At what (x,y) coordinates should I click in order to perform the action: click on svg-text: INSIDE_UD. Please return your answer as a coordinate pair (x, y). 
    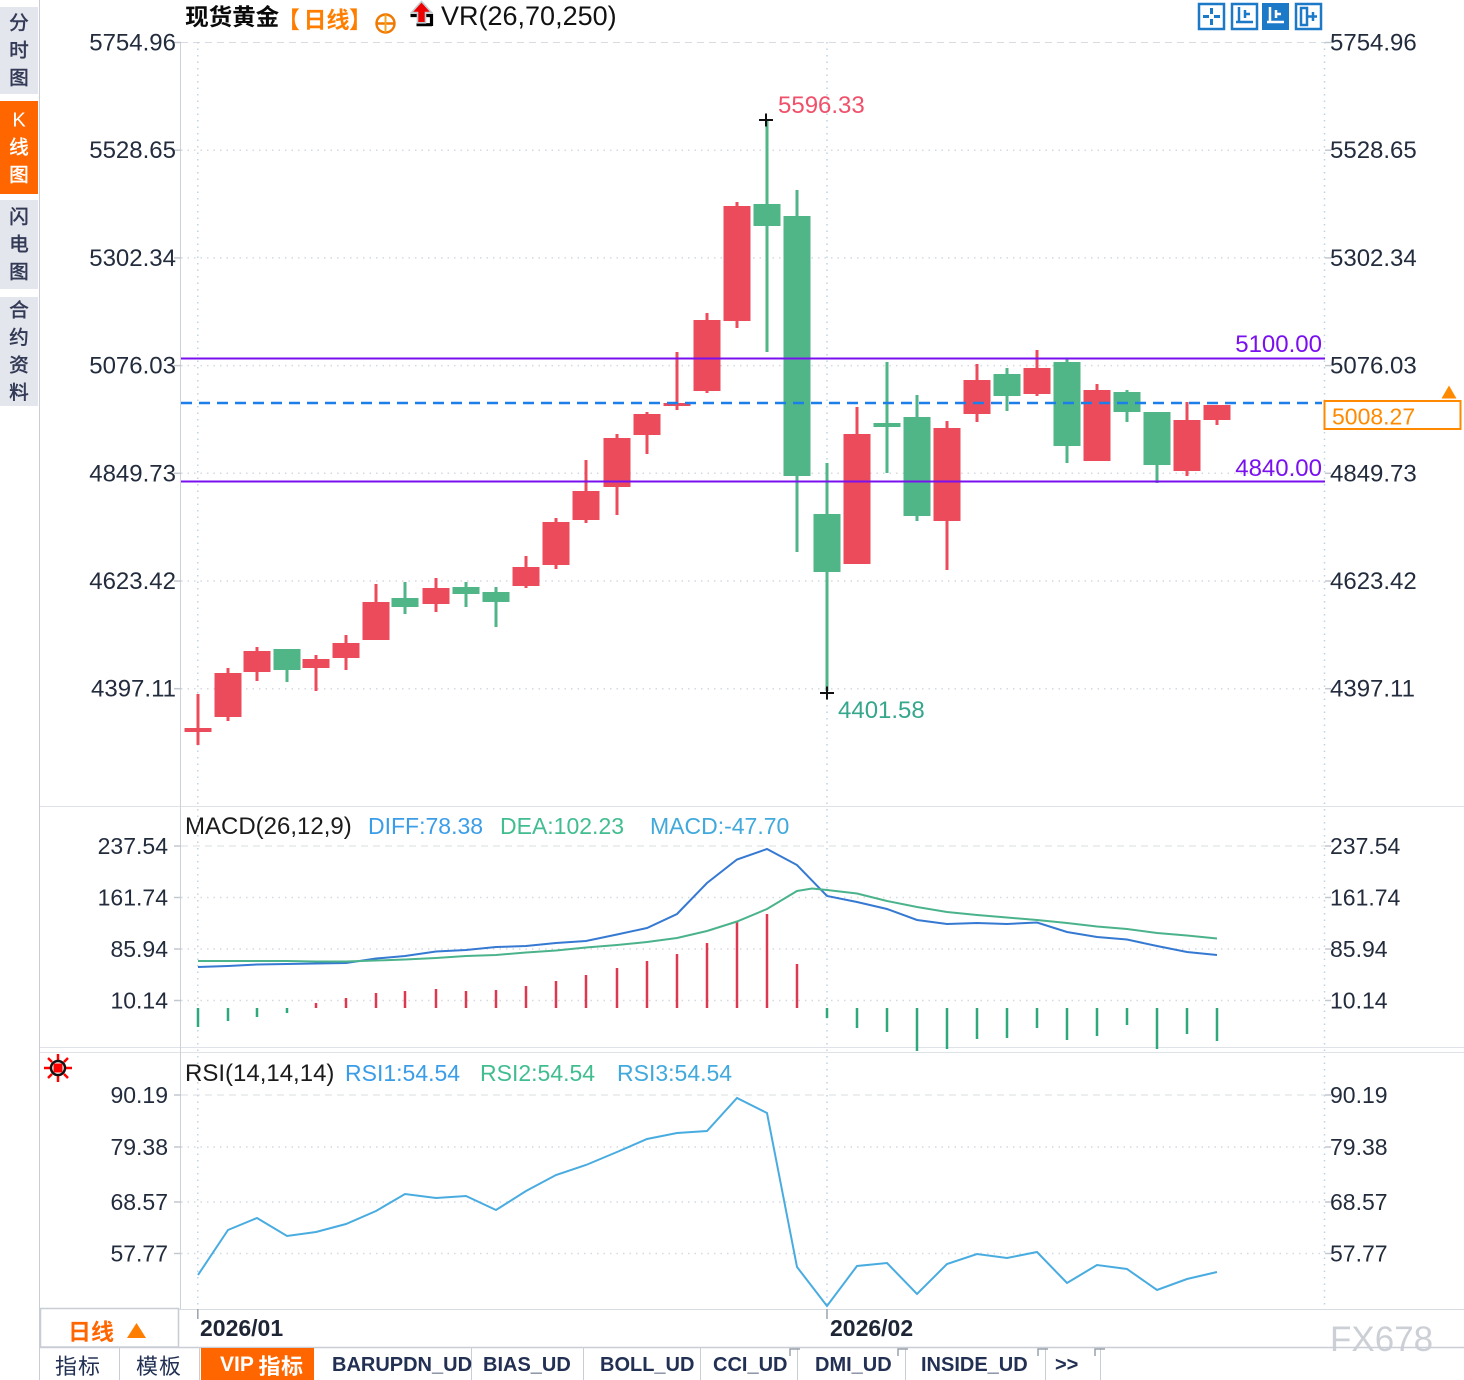
    Looking at the image, I should click on (974, 1365).